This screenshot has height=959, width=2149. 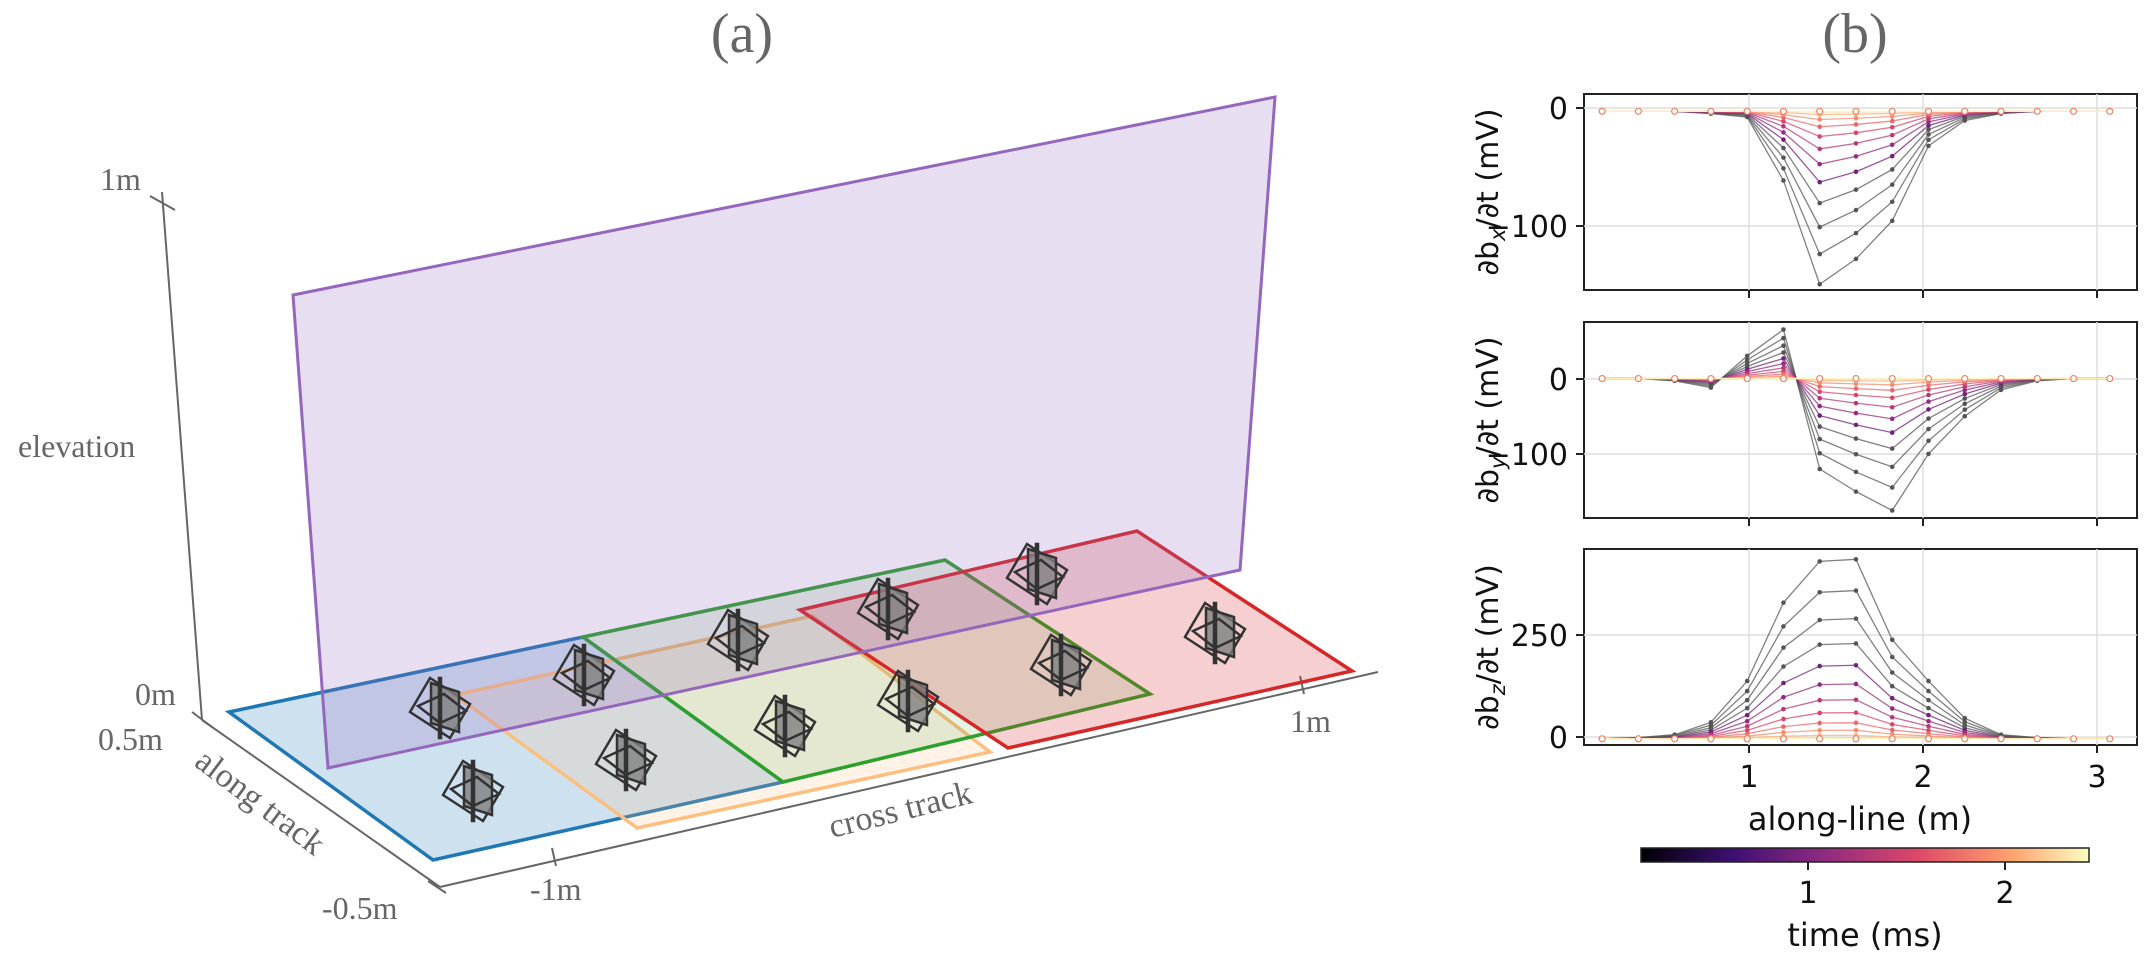 I want to click on colorbar-tick-2: 2, so click(x=2004, y=893).